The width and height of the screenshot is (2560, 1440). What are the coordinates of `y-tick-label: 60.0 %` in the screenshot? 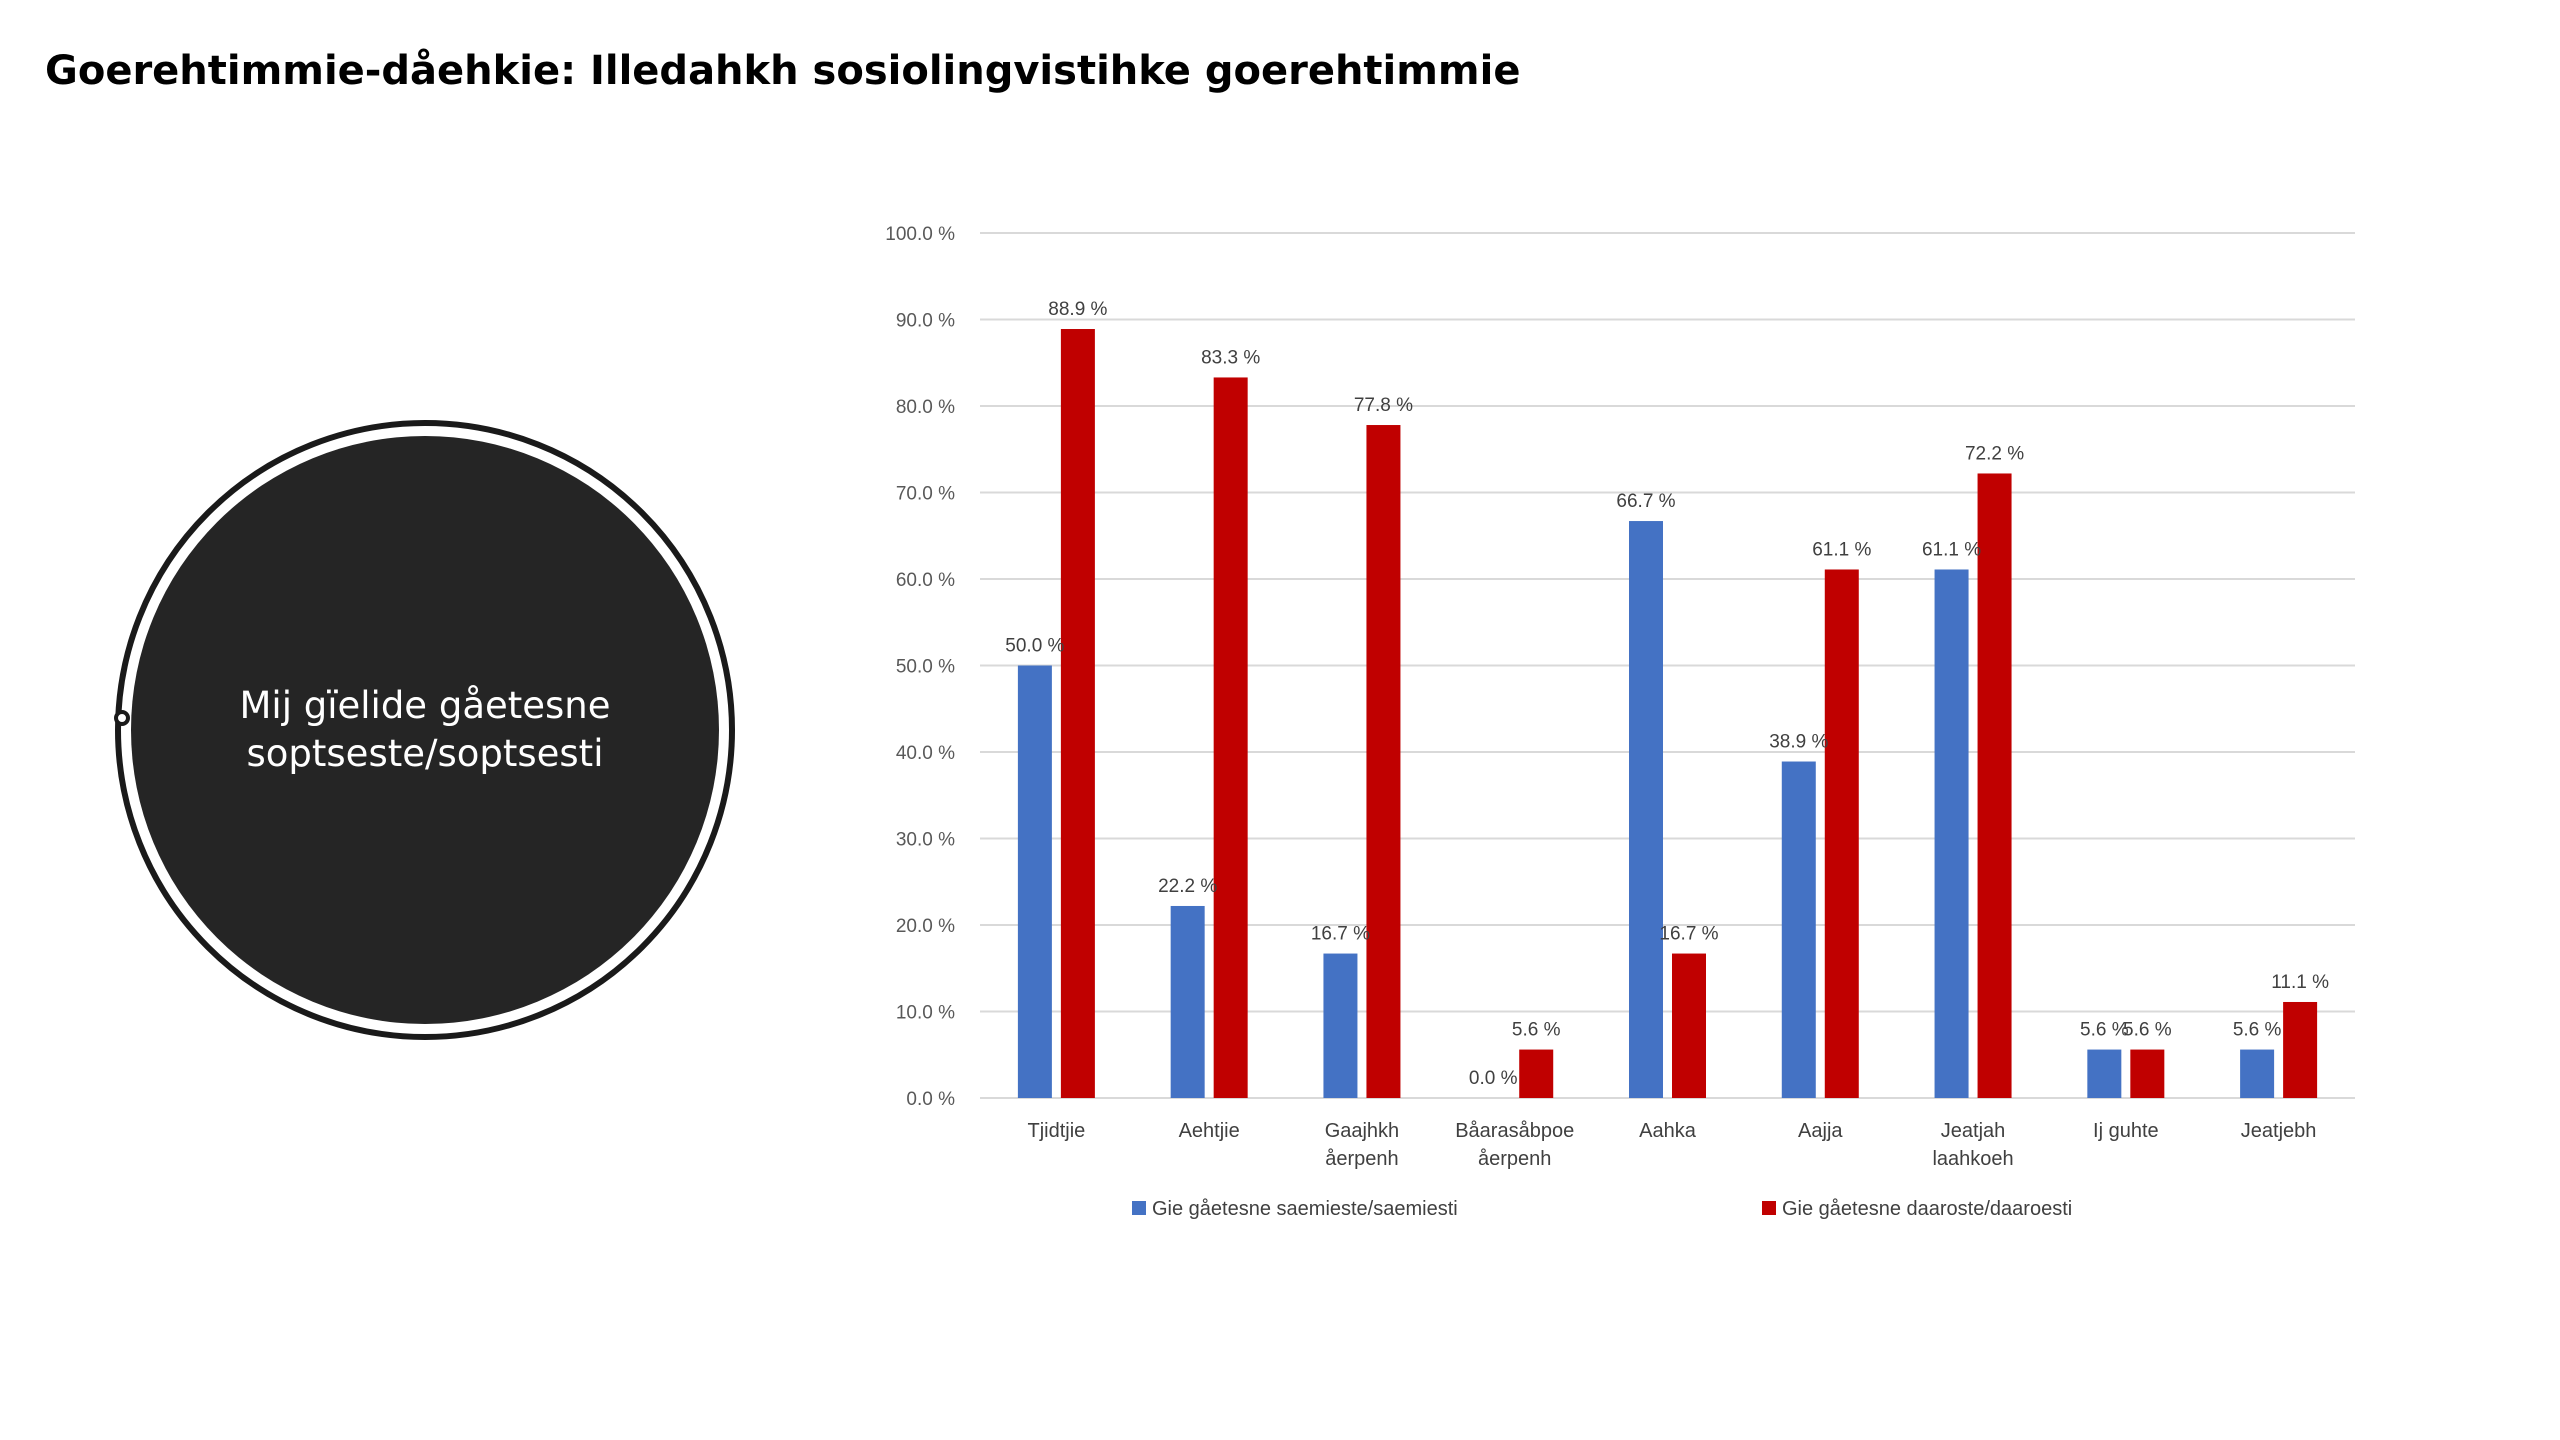 It's located at (925, 580).